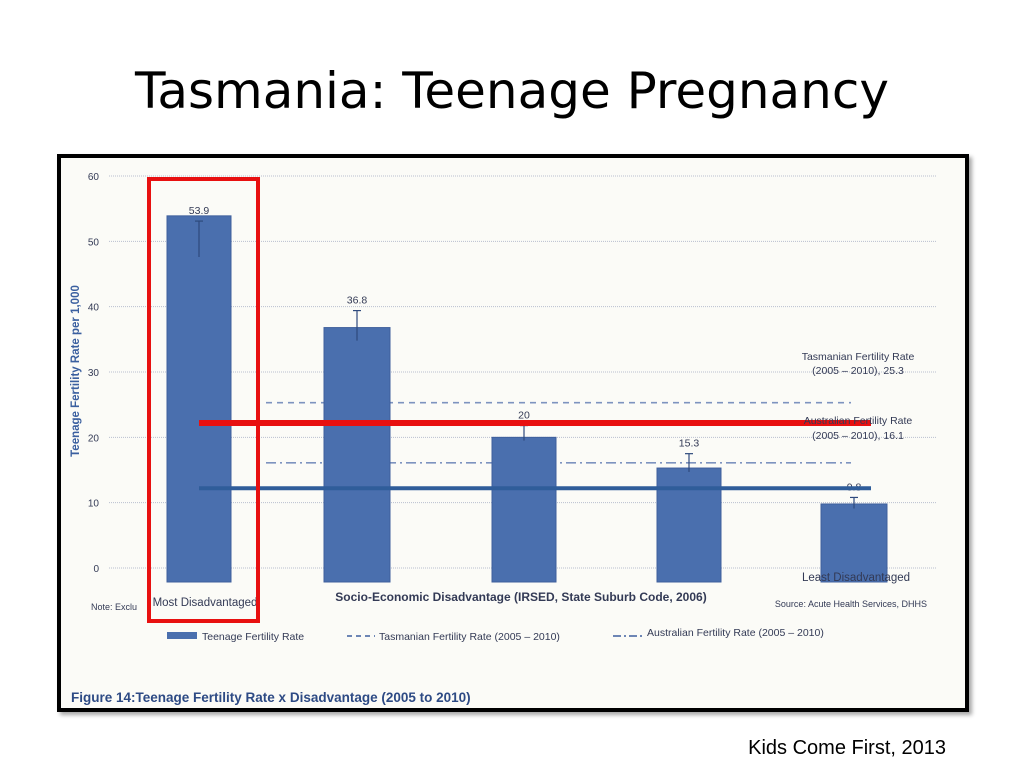 The height and width of the screenshot is (768, 1024). What do you see at coordinates (847, 748) in the screenshot?
I see `slide-credit: Kids Come First, 2013` at bounding box center [847, 748].